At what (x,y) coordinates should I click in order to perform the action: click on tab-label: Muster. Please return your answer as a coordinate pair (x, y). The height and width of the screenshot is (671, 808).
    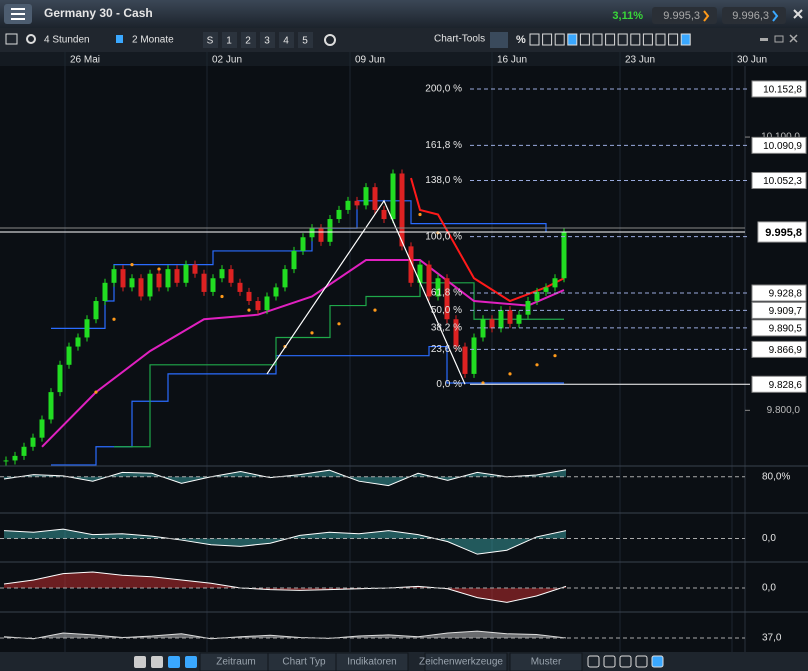
    Looking at the image, I should click on (546, 662).